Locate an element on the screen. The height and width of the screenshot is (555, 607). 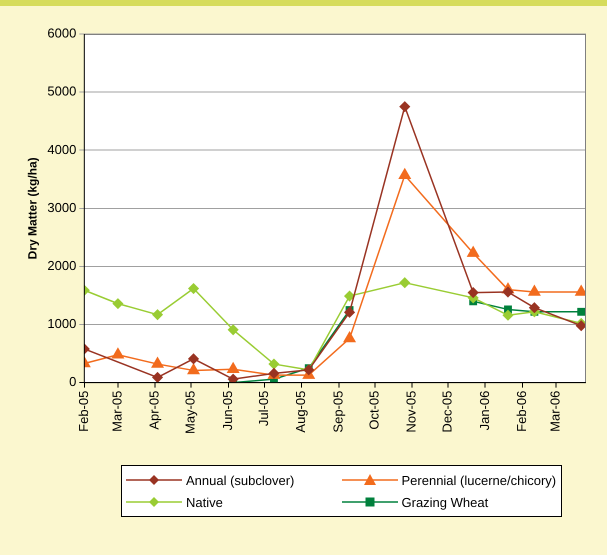
y-tick-label: 0 is located at coordinates (72, 382).